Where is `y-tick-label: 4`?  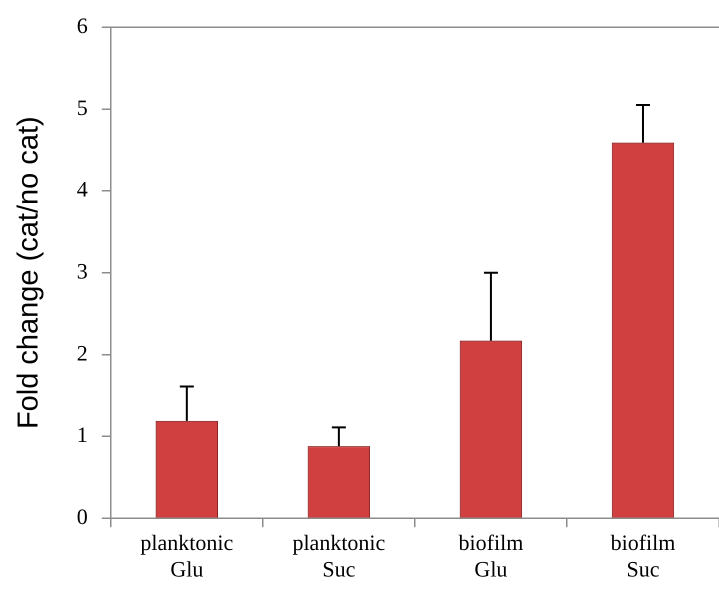 y-tick-label: 4 is located at coordinates (82, 189).